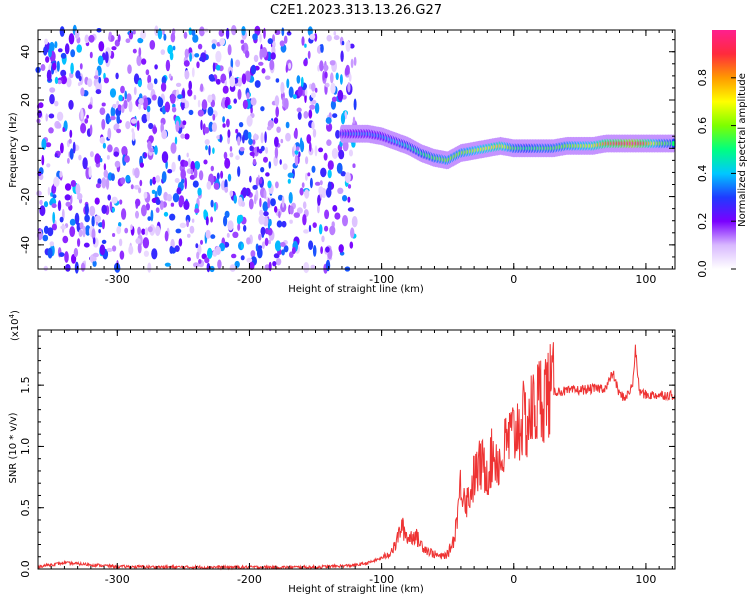 The height and width of the screenshot is (600, 750). What do you see at coordinates (716, 173) in the screenshot?
I see `colorbar-ticks: 0.0 0.2 0.4 0.6 0.8` at bounding box center [716, 173].